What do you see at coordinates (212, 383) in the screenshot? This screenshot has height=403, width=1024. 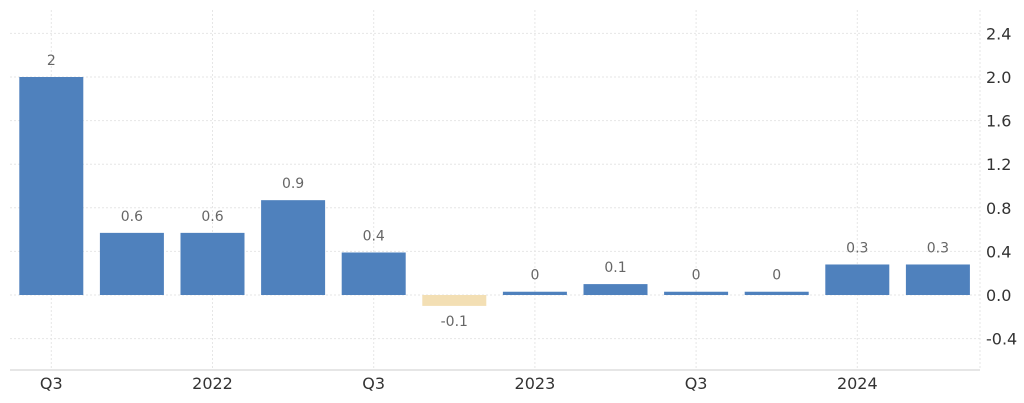 I see `x-tick-label: 2022` at bounding box center [212, 383].